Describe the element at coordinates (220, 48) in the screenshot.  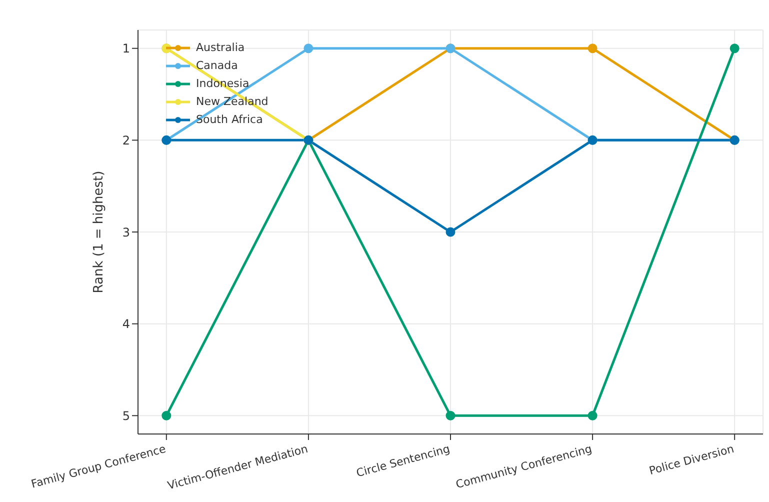
I see `legend-label: Australia` at that location.